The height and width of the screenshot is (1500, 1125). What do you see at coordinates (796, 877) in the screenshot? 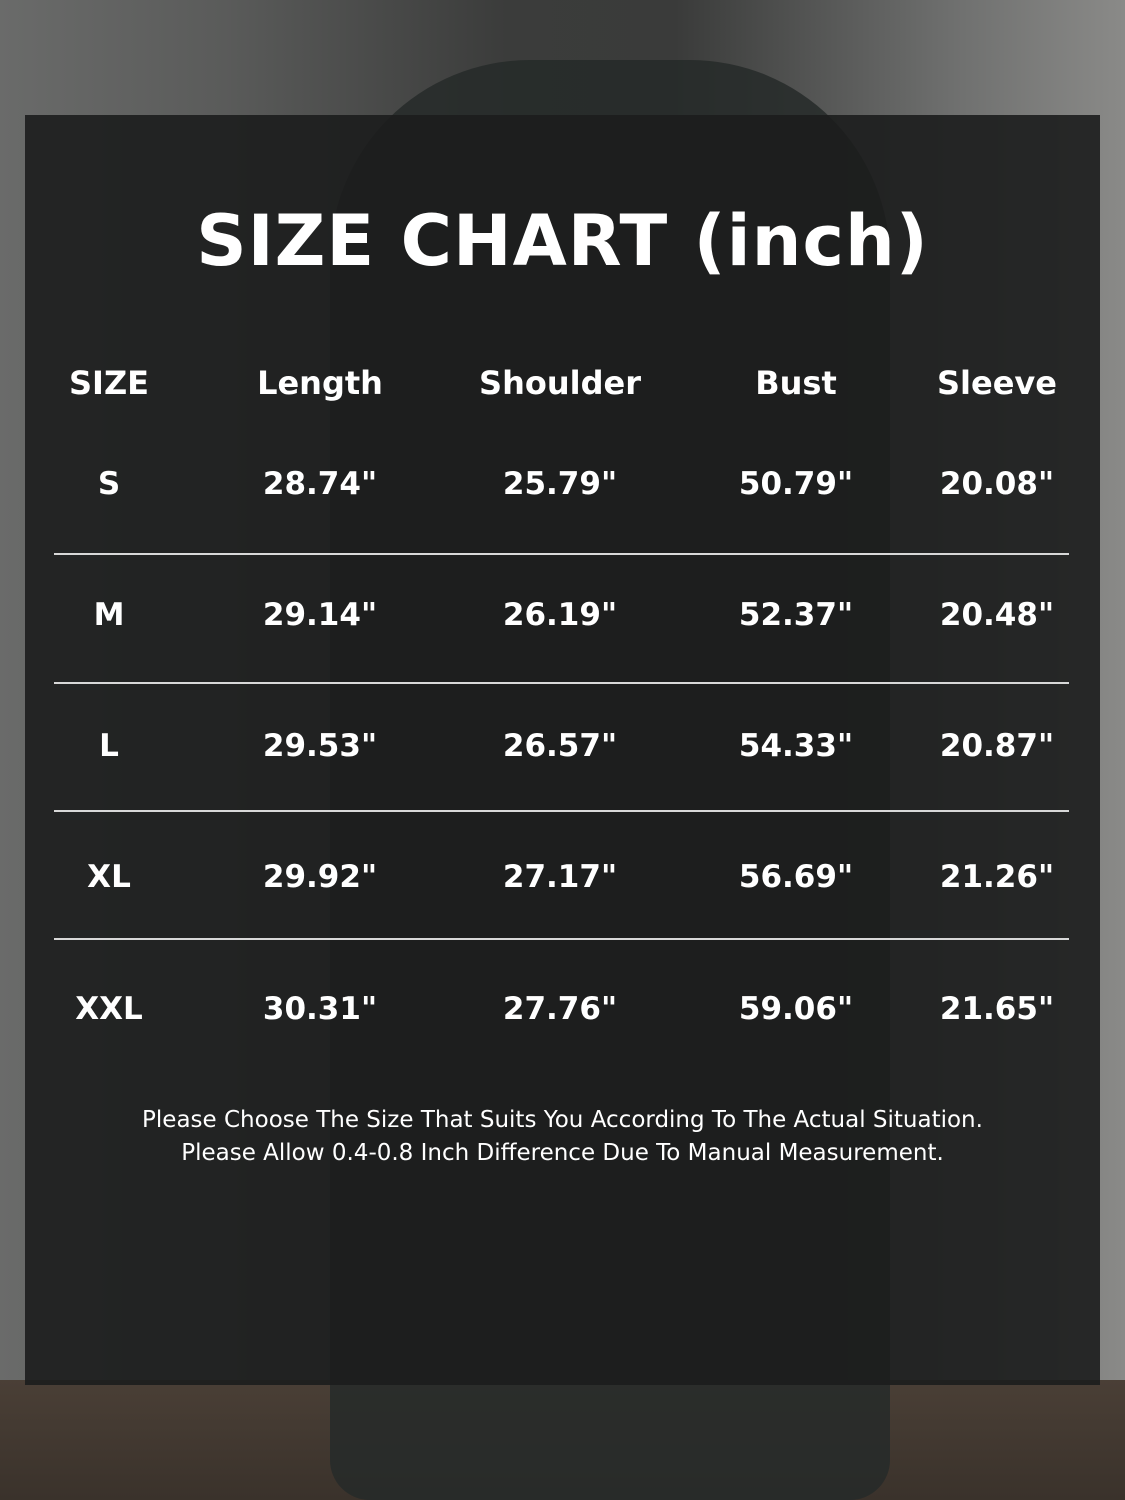
I see `cell-bust: 56.69"` at bounding box center [796, 877].